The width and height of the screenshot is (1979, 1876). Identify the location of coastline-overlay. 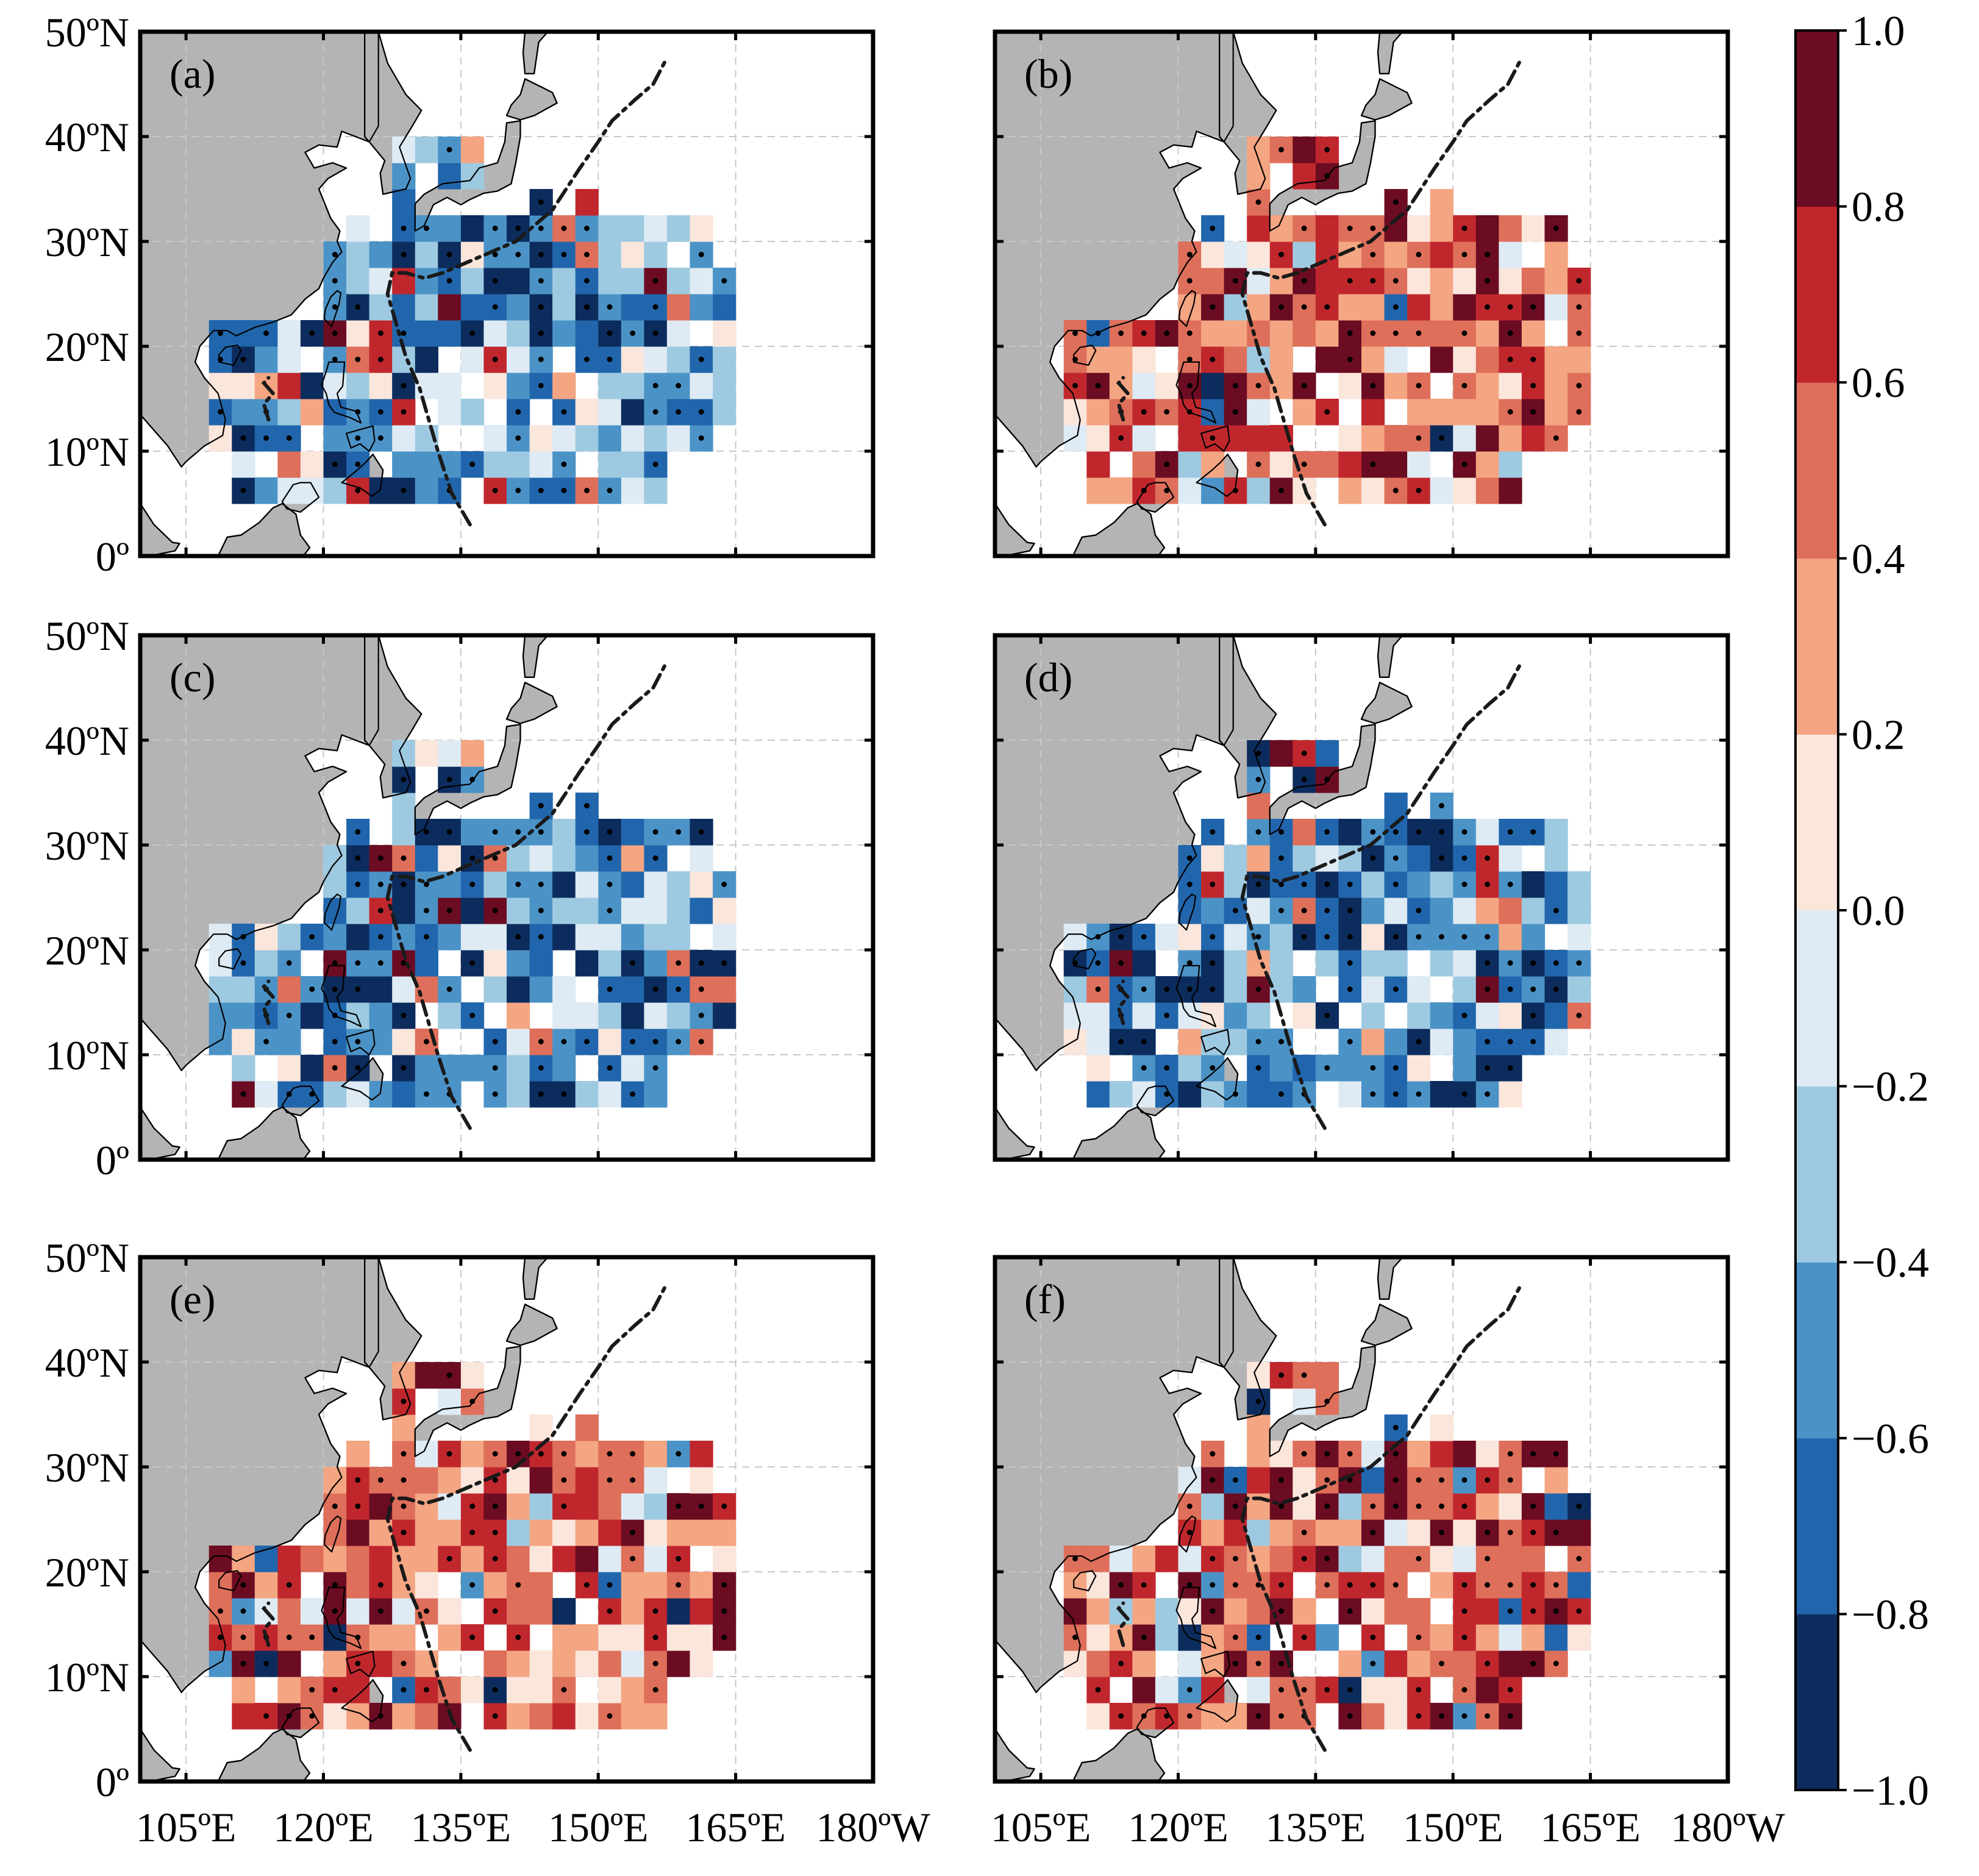
(1204, 1519).